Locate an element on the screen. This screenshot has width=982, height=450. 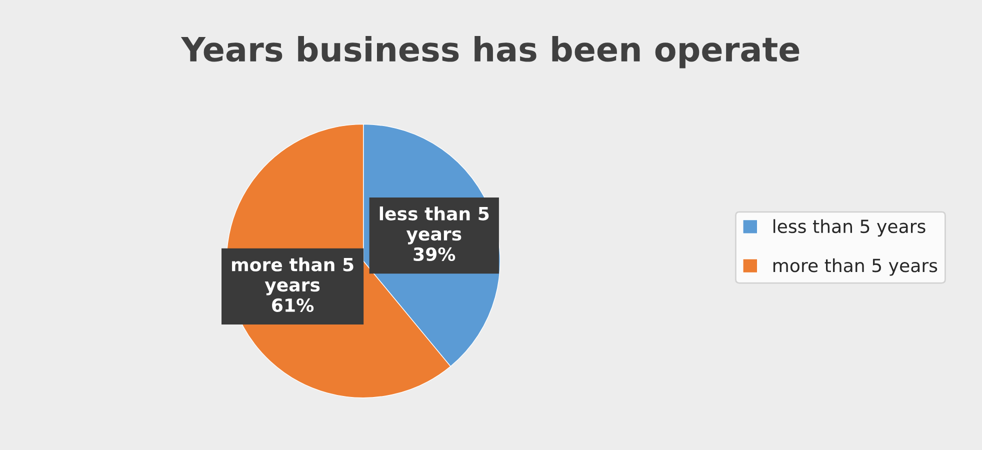
data-label: less than 5 years 39% is located at coordinates (434, 234).